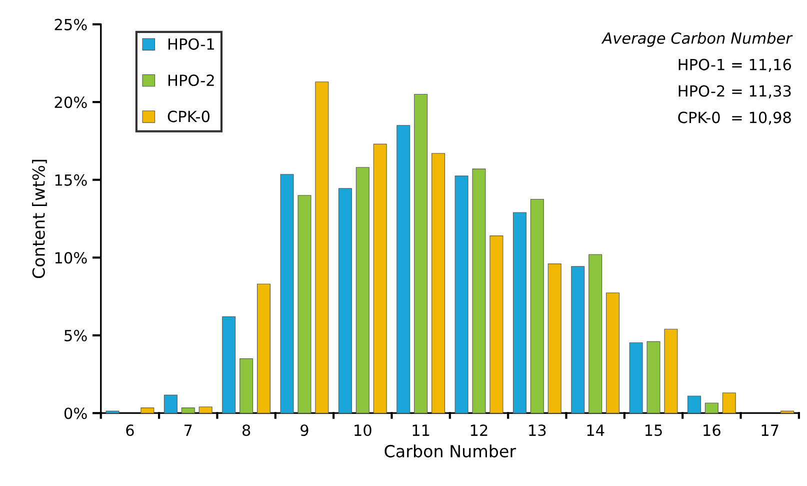  I want to click on legend-label: HPO-1, so click(191, 44).